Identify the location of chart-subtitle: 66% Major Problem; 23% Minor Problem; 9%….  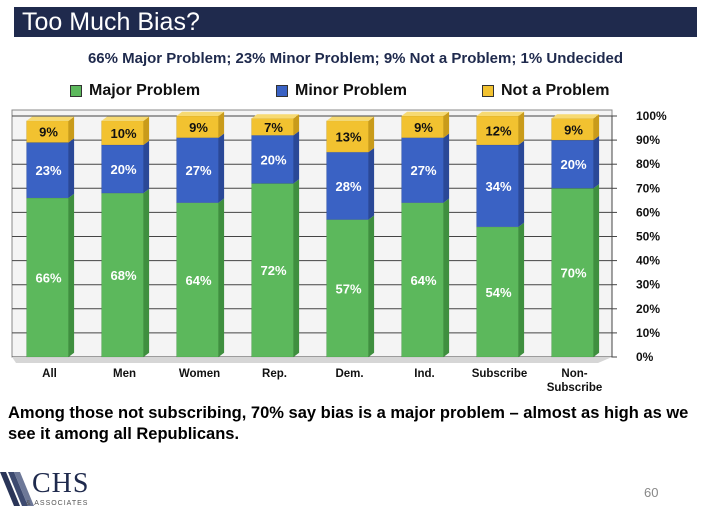
(355, 58).